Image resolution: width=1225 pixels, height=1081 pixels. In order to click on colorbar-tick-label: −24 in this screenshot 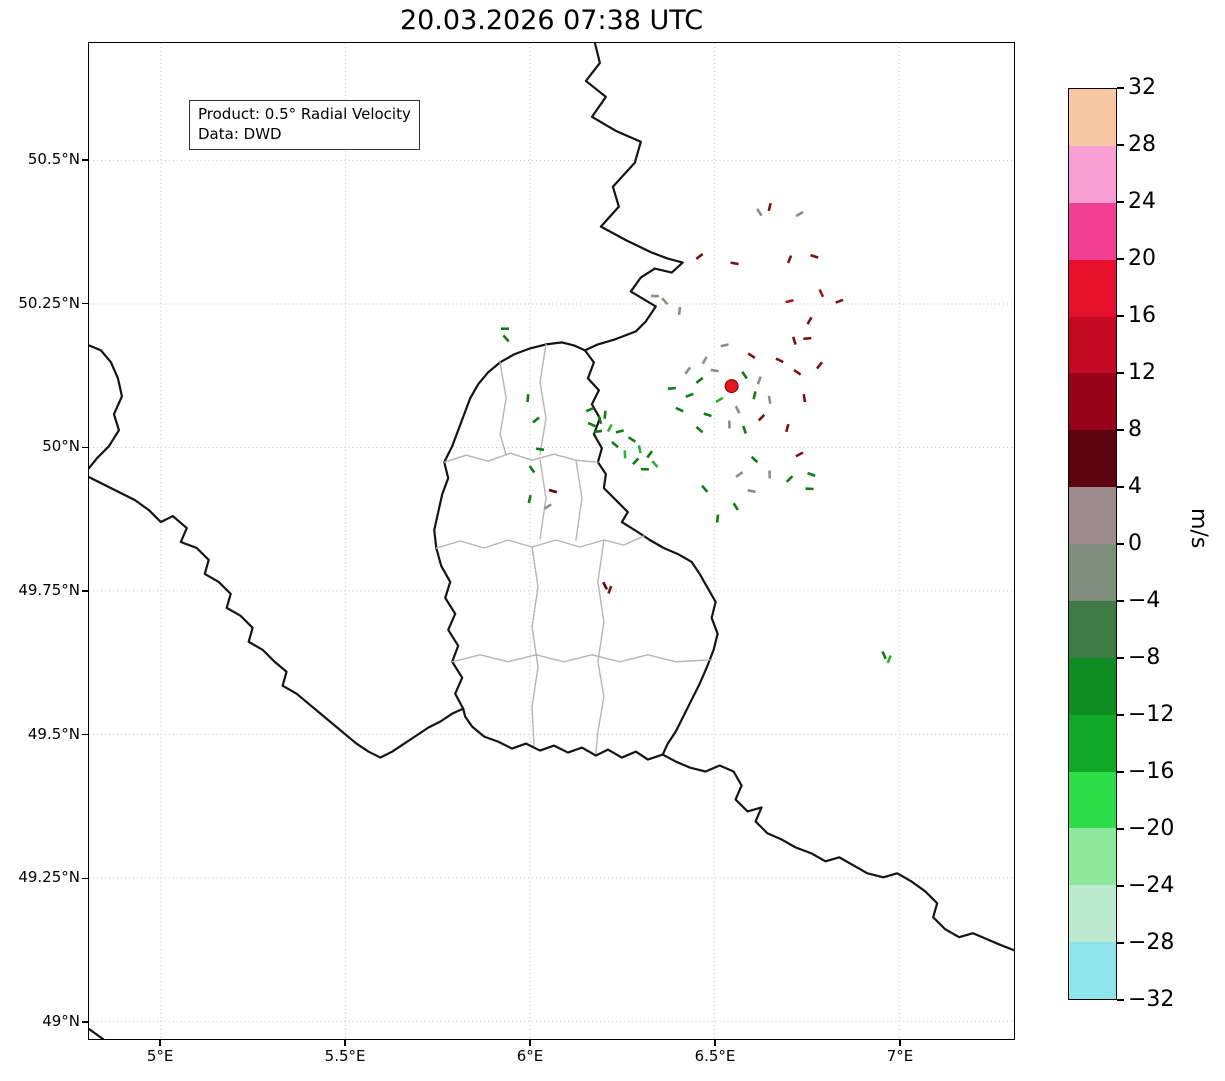, I will do `click(1151, 885)`.